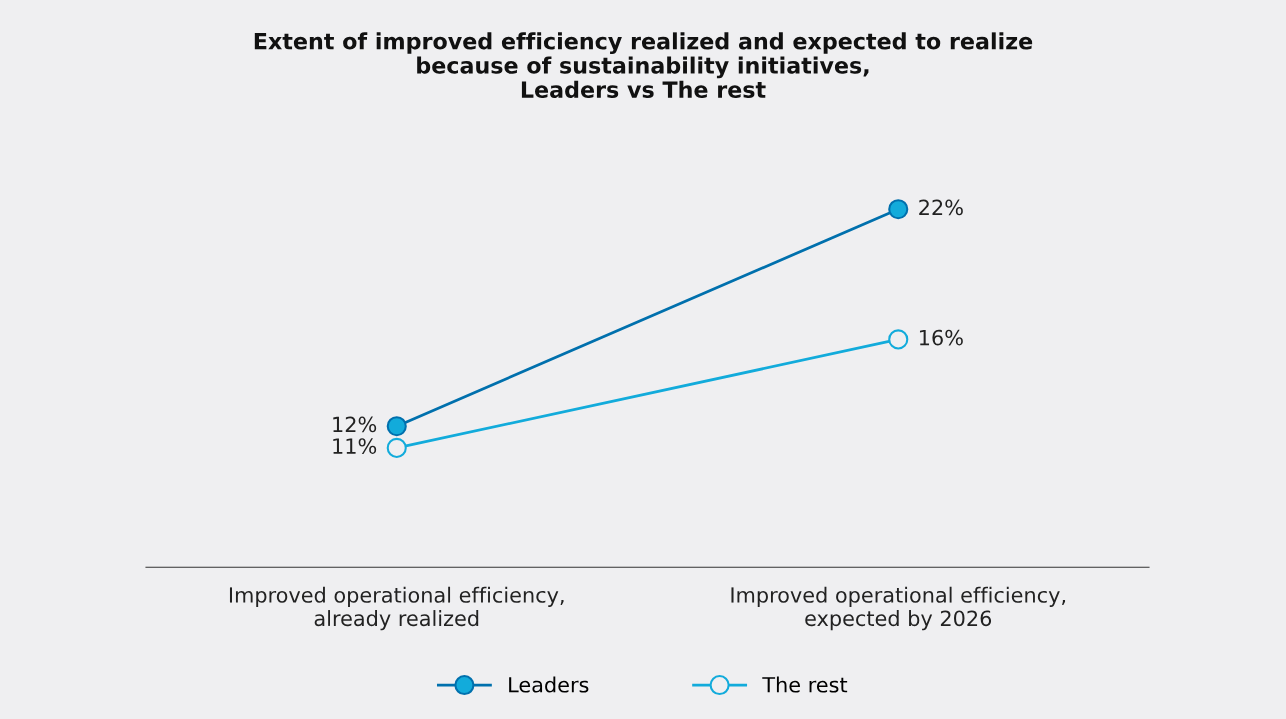  What do you see at coordinates (643, 65) in the screenshot?
I see `chart-title: Extent of improved efficiency realized and expected to realize because of sustainability initiatives, Leaders vs The rest` at bounding box center [643, 65].